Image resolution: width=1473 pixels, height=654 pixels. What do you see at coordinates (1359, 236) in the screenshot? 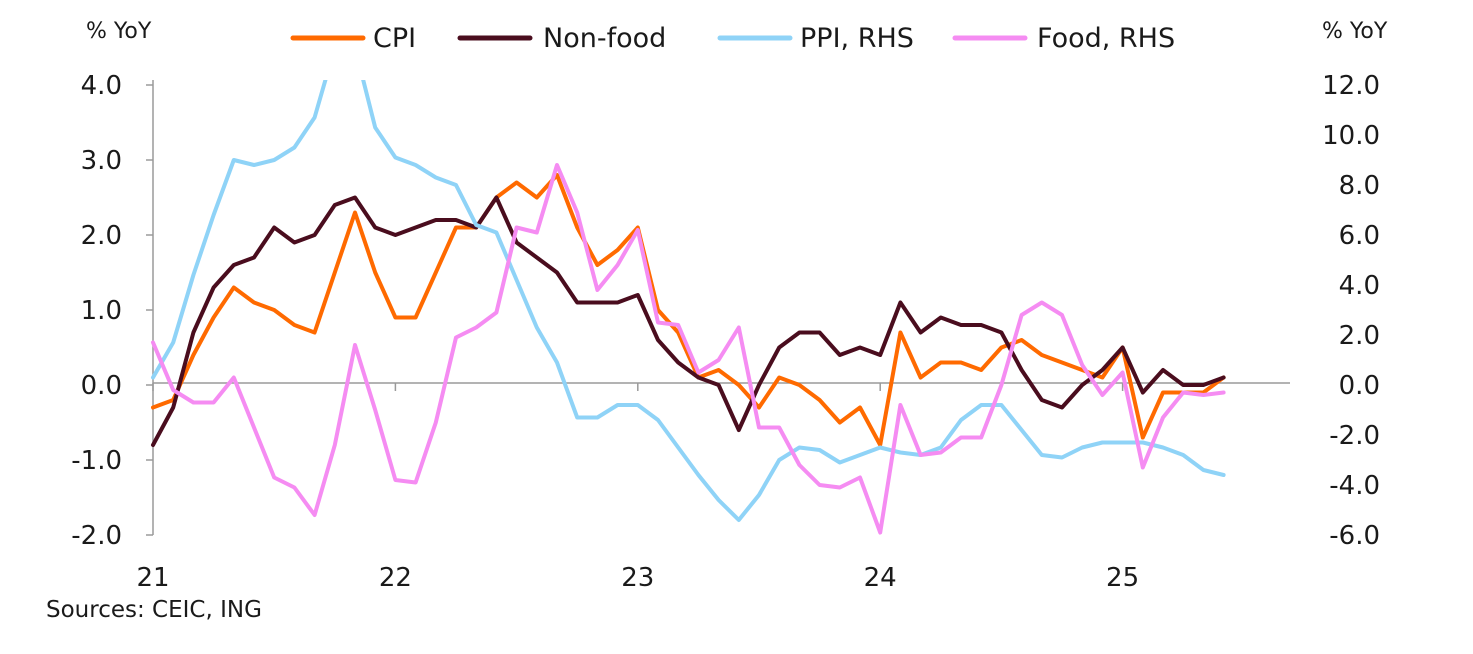
I see `right-y-tick-label: 6.0` at bounding box center [1359, 236].